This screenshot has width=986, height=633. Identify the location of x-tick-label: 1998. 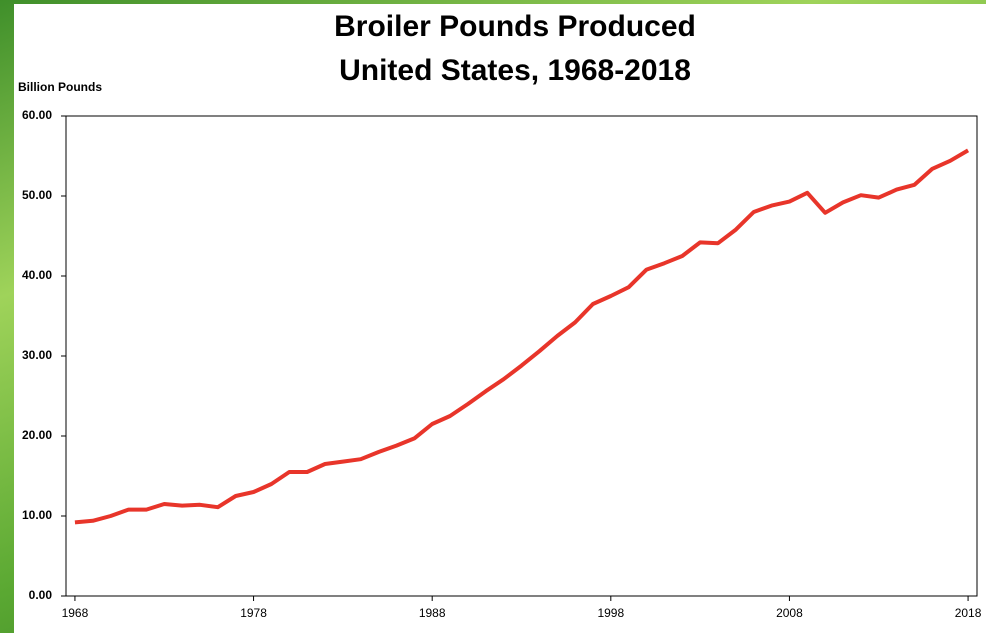
(610, 613).